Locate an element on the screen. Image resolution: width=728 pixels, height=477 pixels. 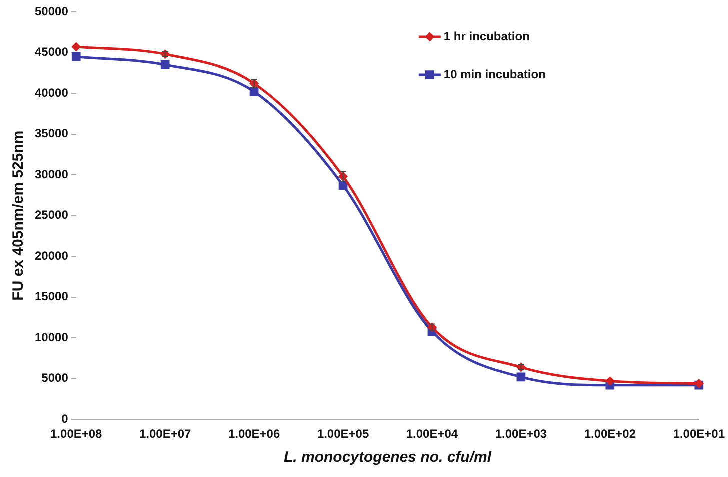
y-tick-label: 15000 is located at coordinates (51, 297).